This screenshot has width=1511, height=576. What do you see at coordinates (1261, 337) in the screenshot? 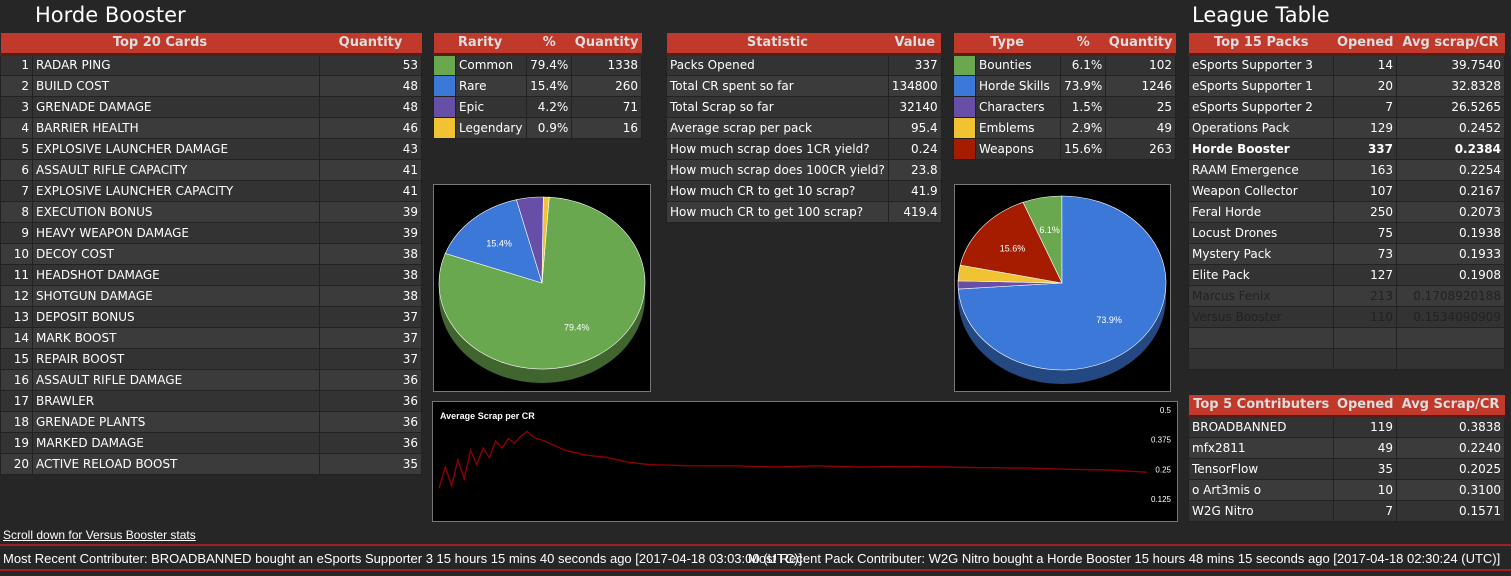
I see `pack-name-cell` at bounding box center [1261, 337].